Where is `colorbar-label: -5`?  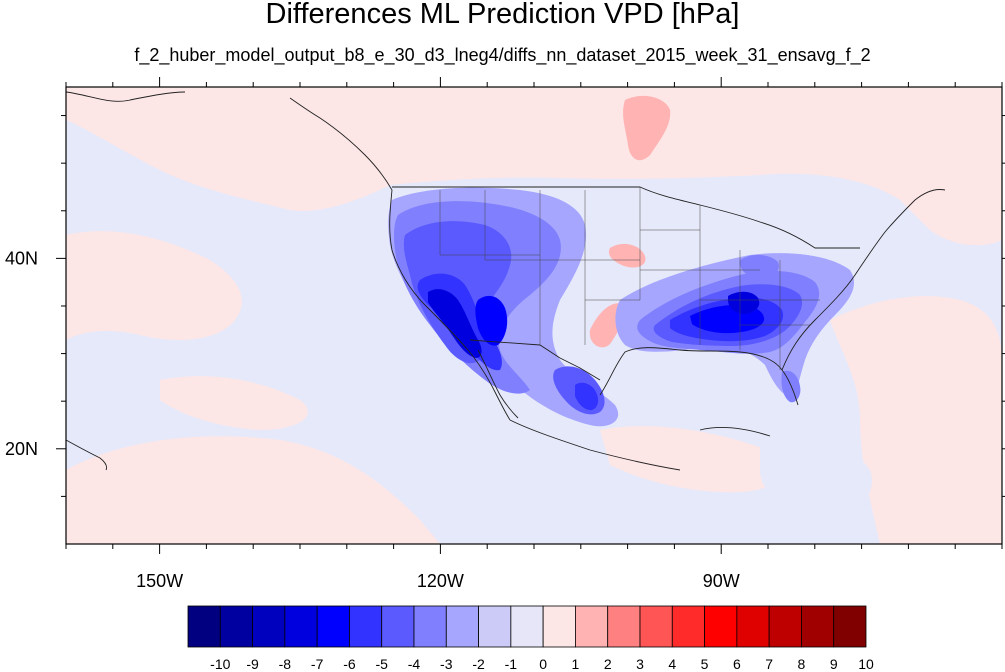 colorbar-label: -5 is located at coordinates (381, 664).